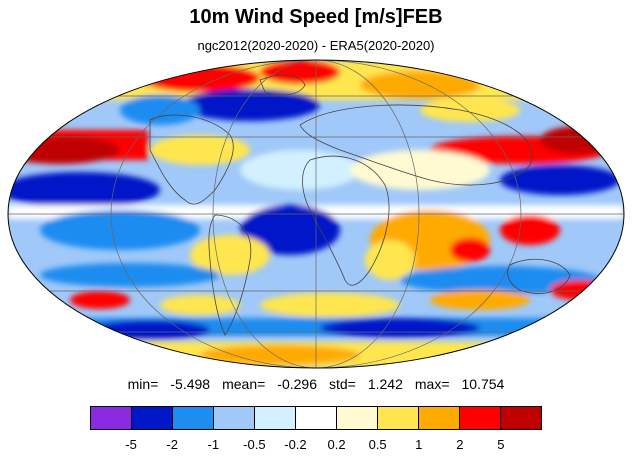 The image size is (632, 460). Describe the element at coordinates (190, 384) in the screenshot. I see `stat-min: -5.498` at that location.